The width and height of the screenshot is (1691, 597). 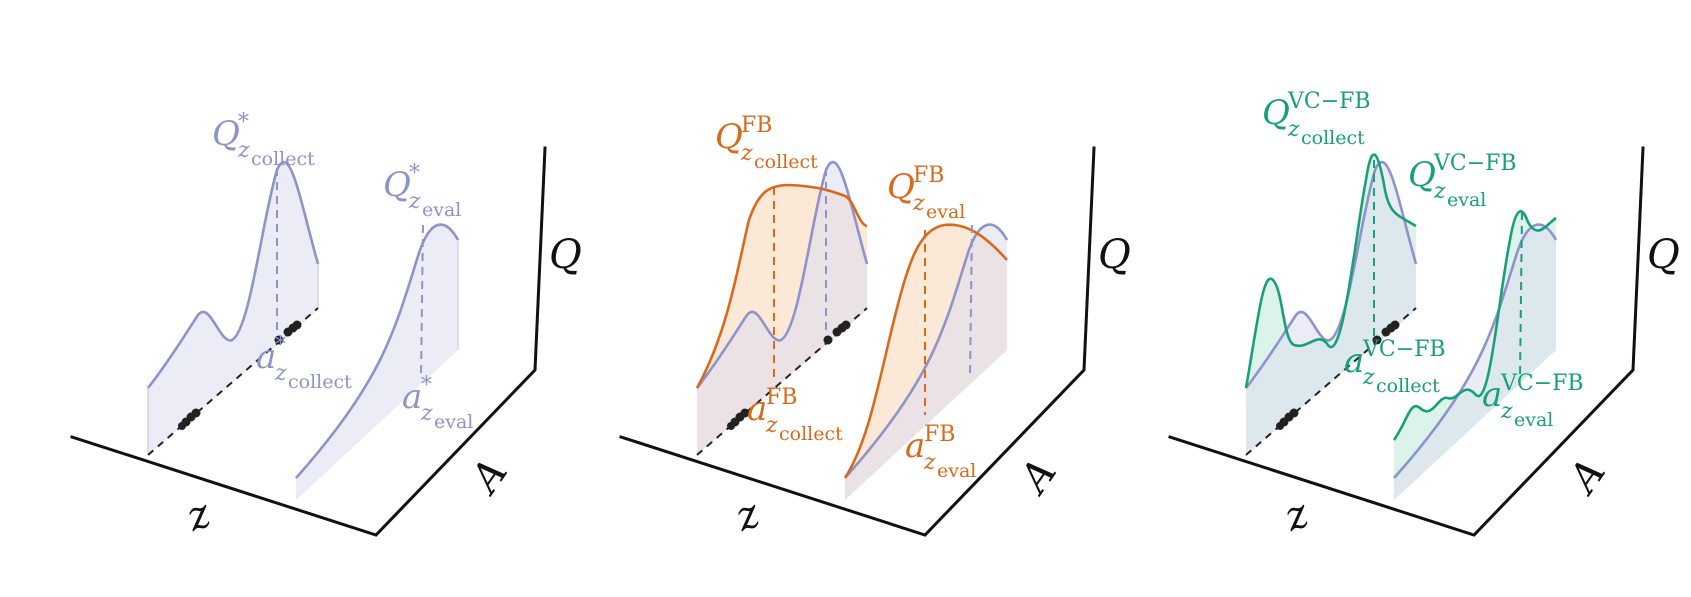 I want to click on slab-collect-fill, so click(x=233, y=309).